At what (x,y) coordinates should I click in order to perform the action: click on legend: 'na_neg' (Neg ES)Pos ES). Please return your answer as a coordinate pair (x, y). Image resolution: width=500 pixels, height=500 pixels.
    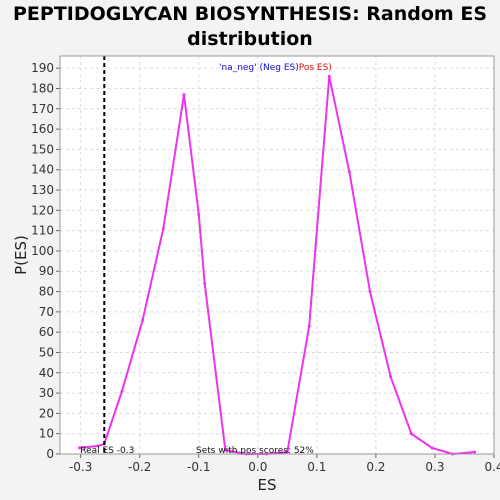
    Looking at the image, I should click on (275, 68).